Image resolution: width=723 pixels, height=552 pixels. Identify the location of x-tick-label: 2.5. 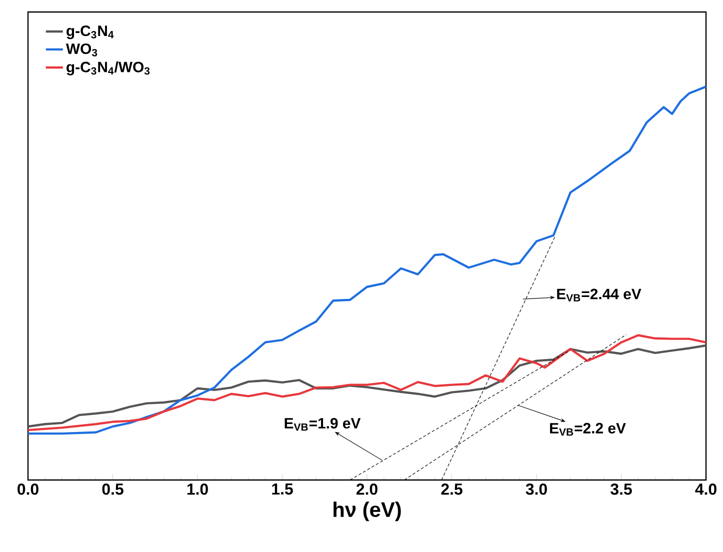
(451, 489).